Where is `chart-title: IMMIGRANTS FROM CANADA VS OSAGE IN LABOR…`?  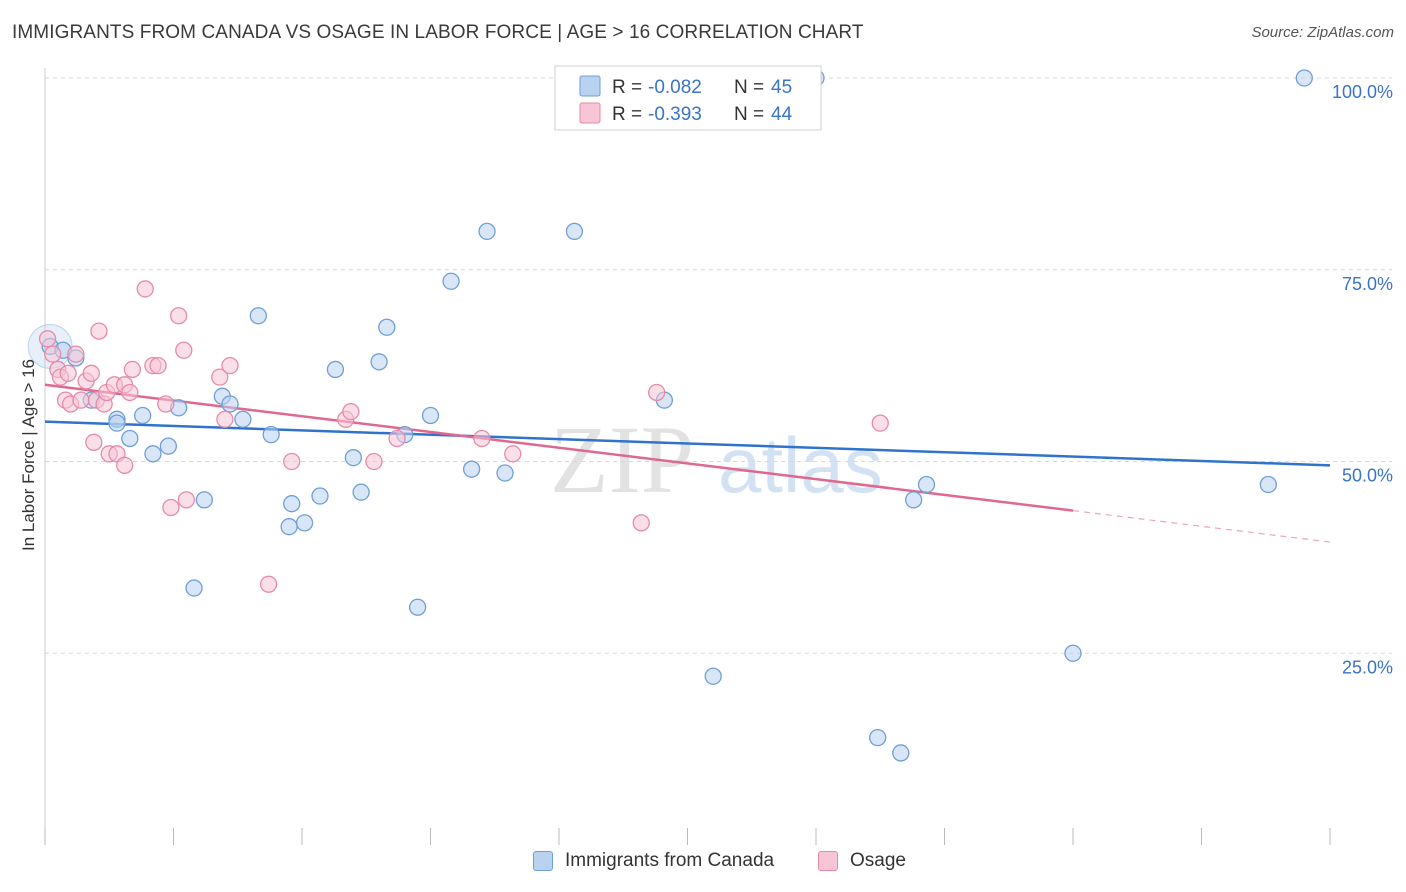 chart-title: IMMIGRANTS FROM CANADA VS OSAGE IN LABOR… is located at coordinates (438, 32).